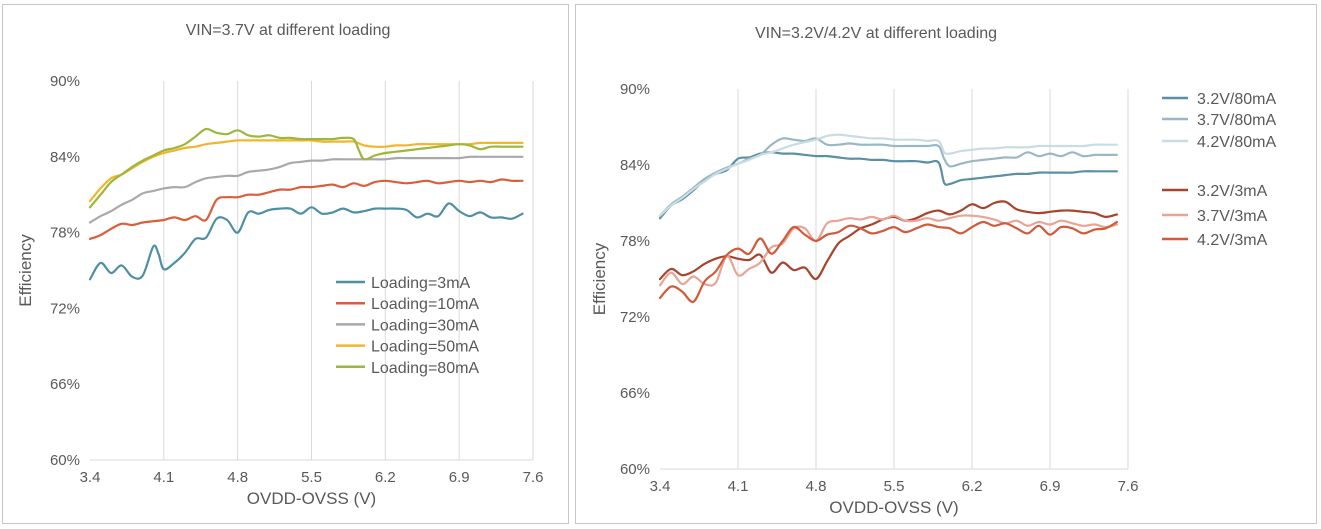 The image size is (1321, 529). I want to click on chart-title: VIN=3.2V/4.2V at different loading, so click(876, 33).